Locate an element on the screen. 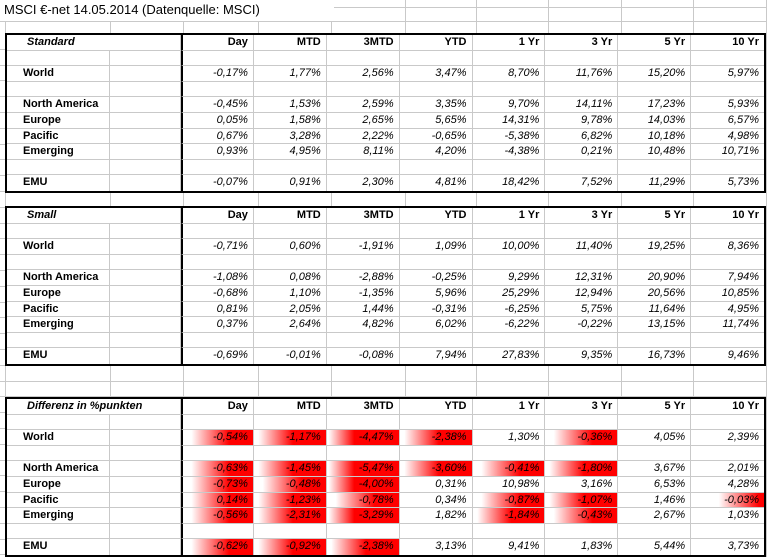 This screenshot has width=770, height=557. value-cell: -0,17% is located at coordinates (217, 74).